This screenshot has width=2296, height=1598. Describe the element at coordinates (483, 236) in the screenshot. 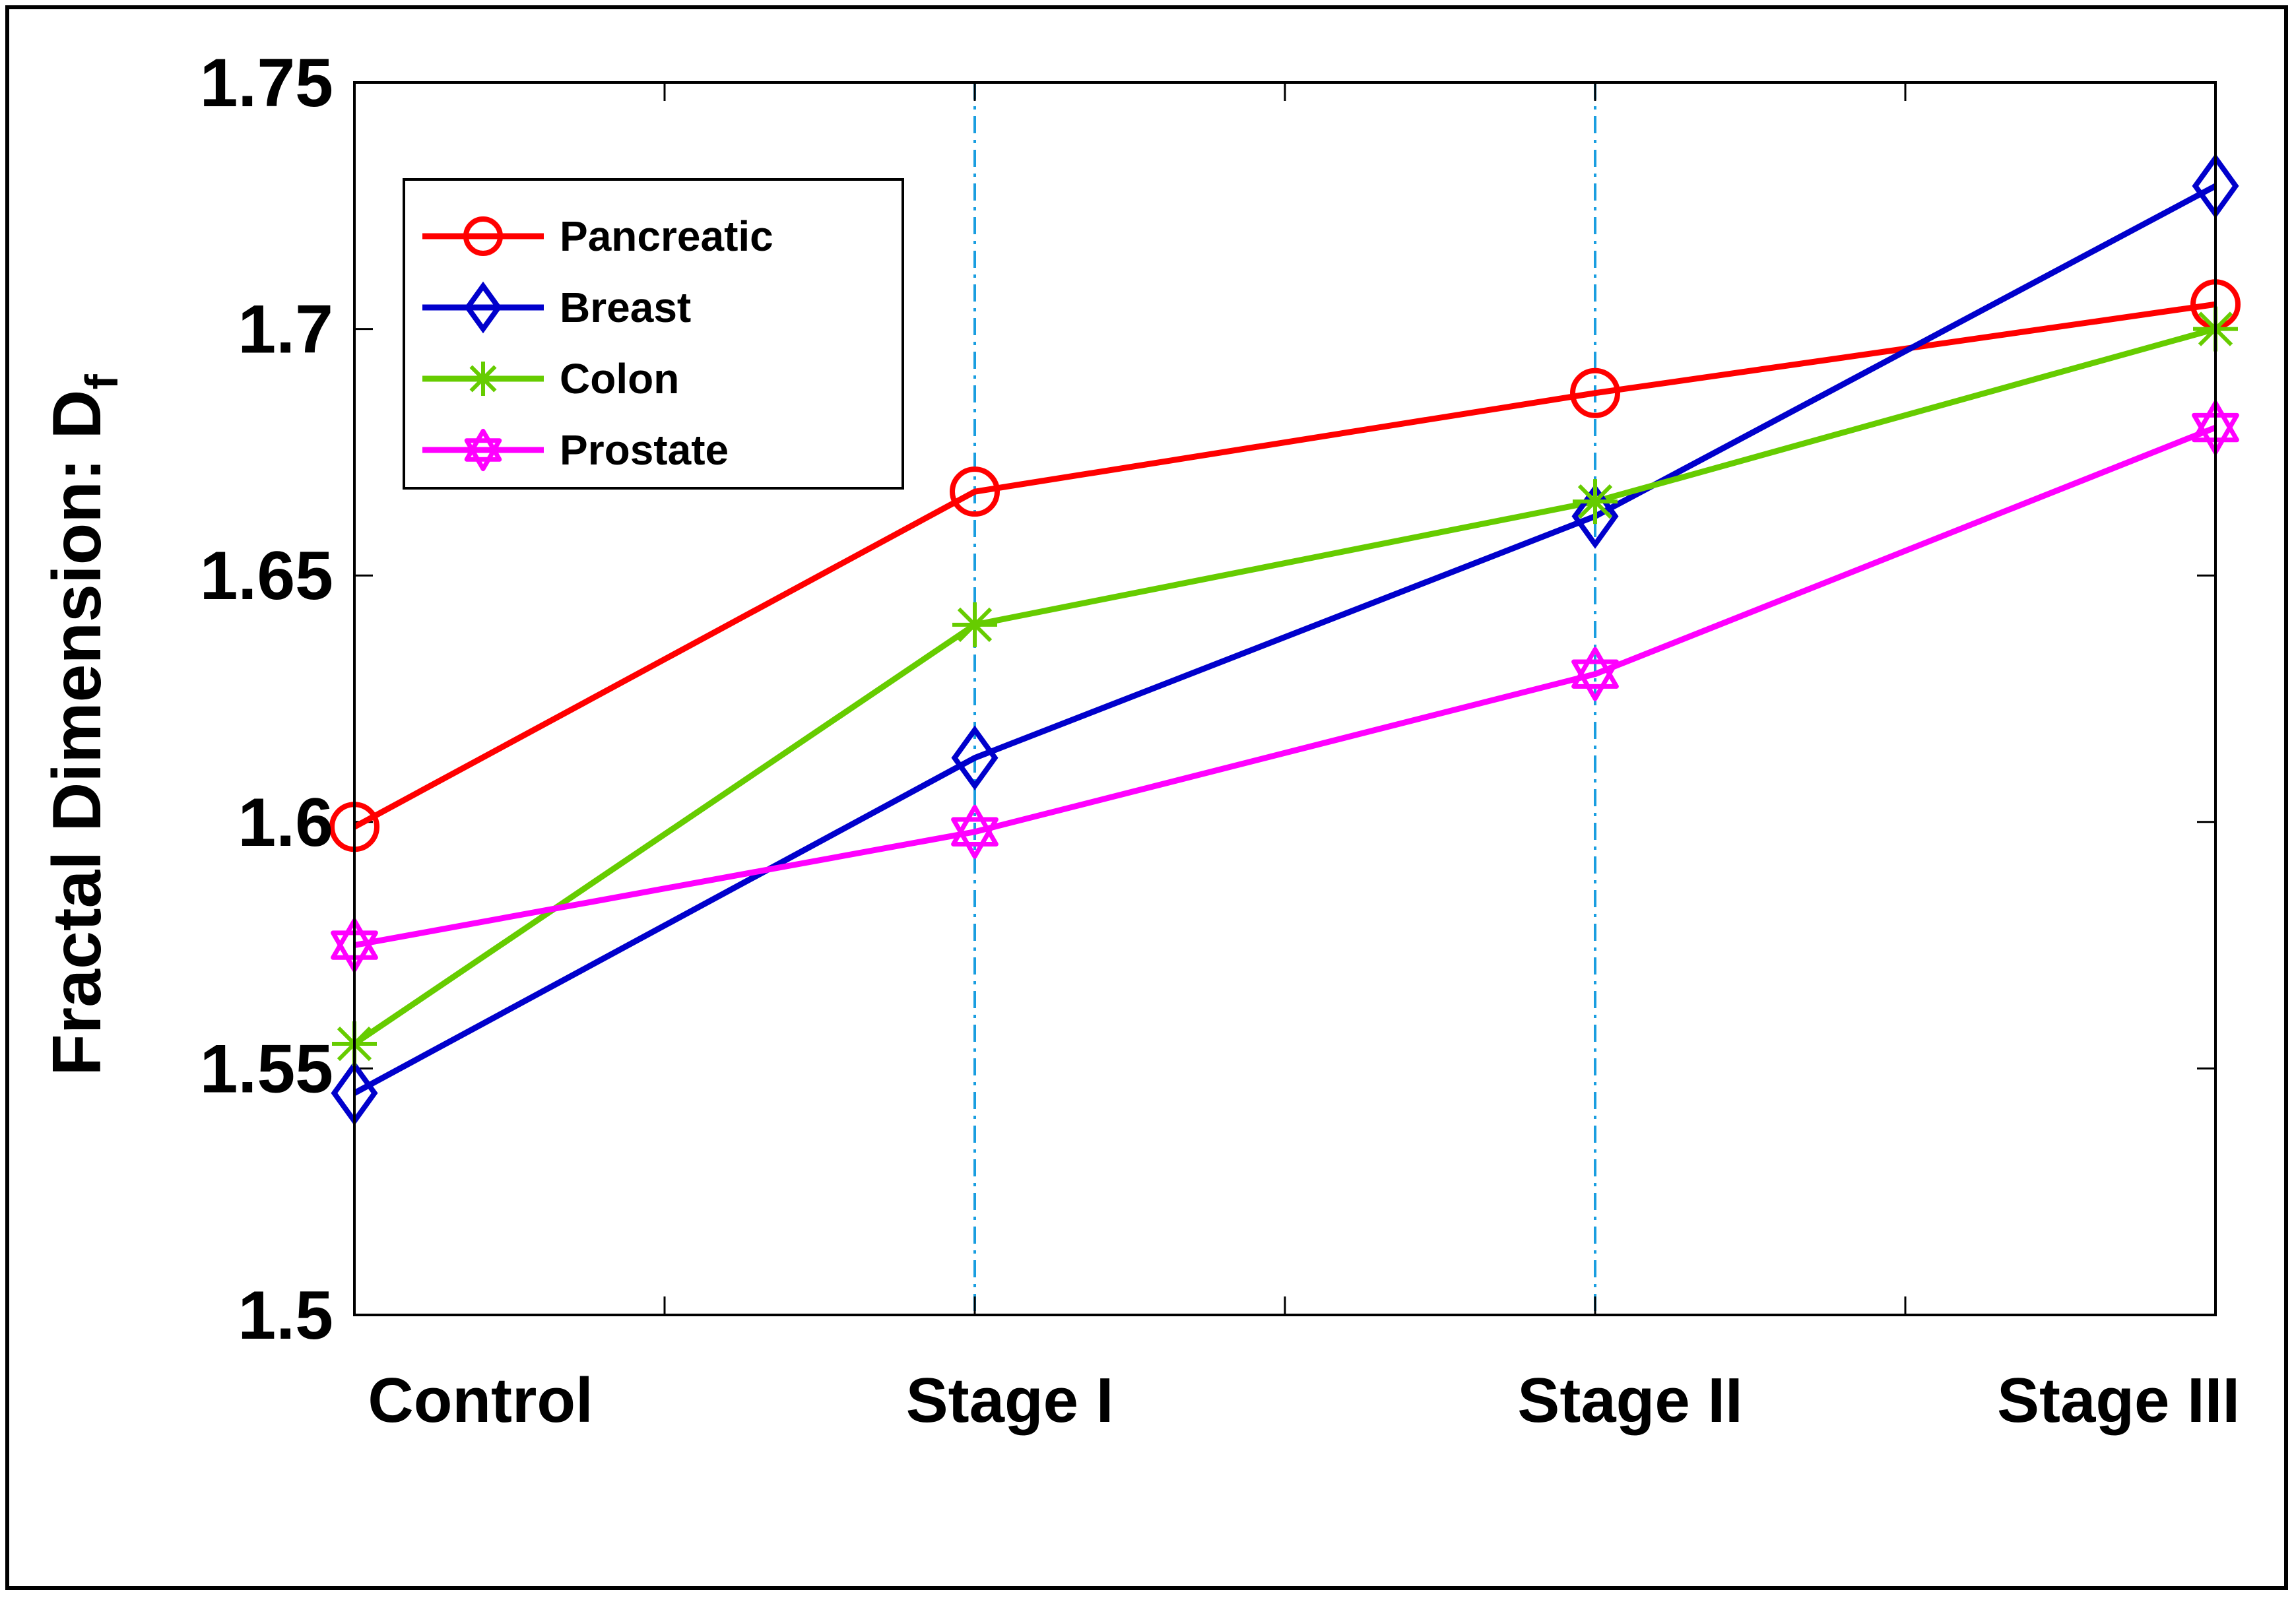

I see `legend-marker-pancreatic` at that location.